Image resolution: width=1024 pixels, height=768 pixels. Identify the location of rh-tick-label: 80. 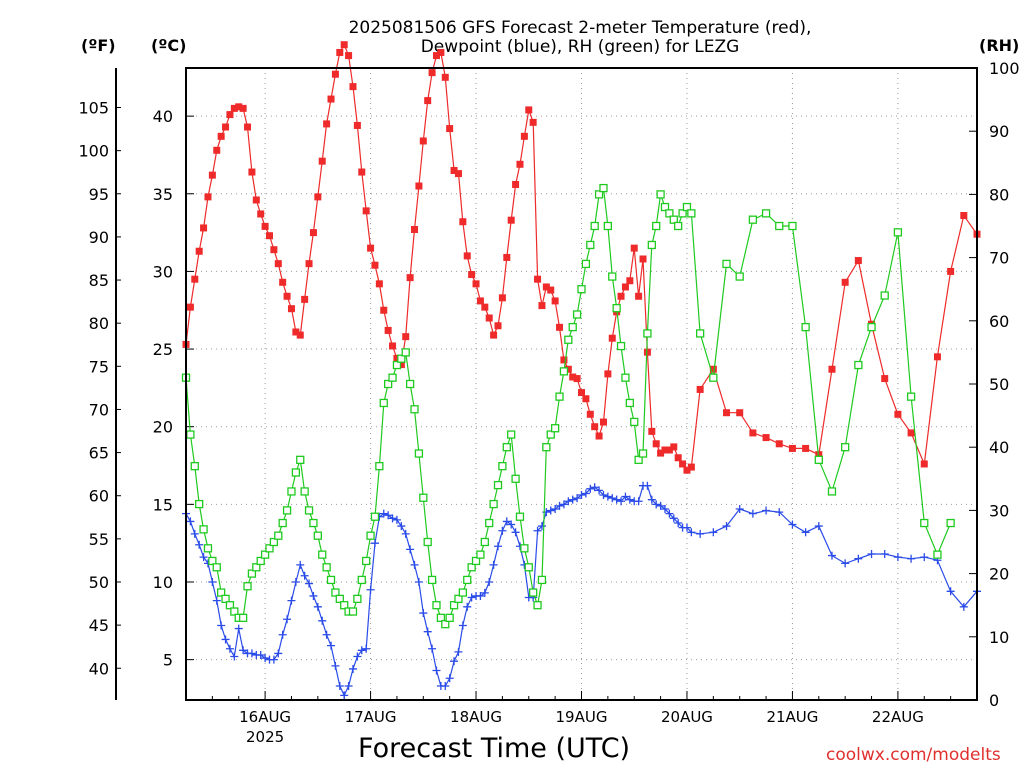
(999, 194).